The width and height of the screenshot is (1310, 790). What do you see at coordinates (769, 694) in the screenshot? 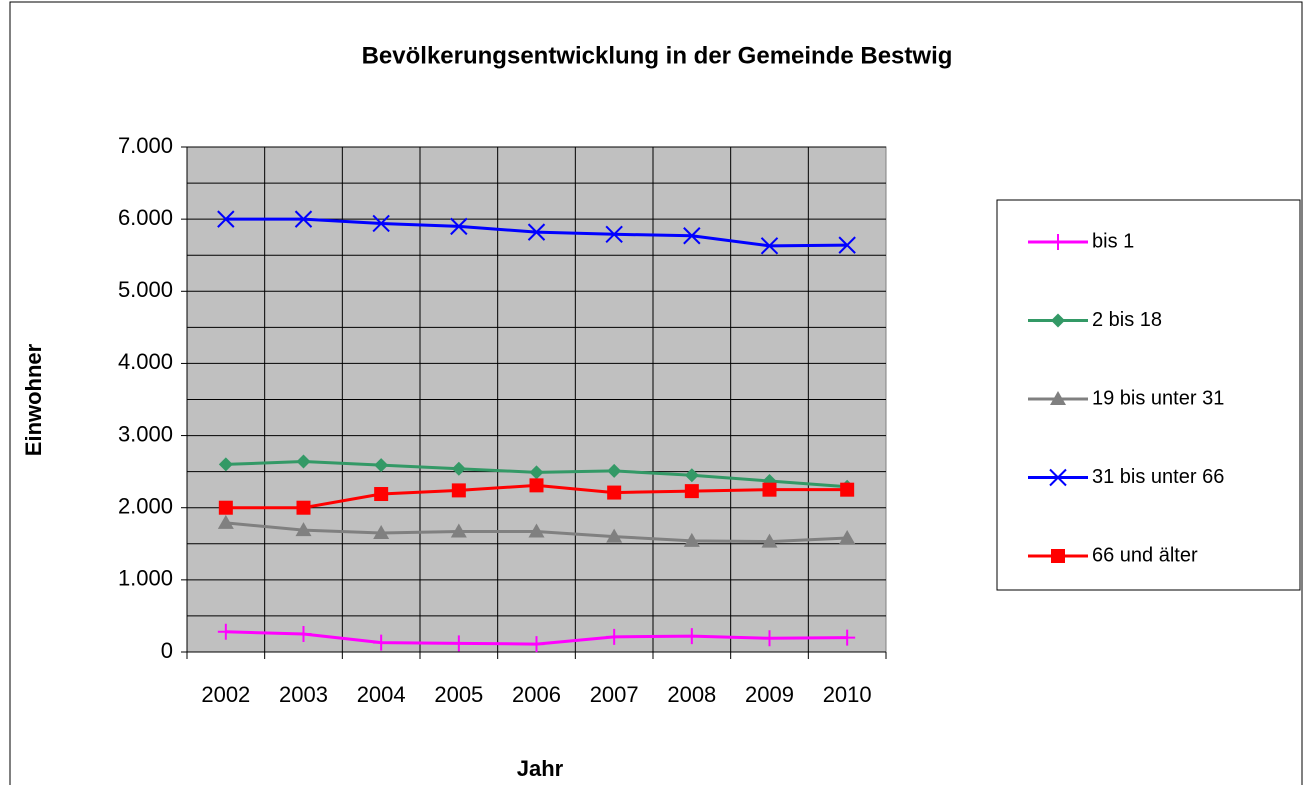
I see `x-tick-label: 2009` at bounding box center [769, 694].